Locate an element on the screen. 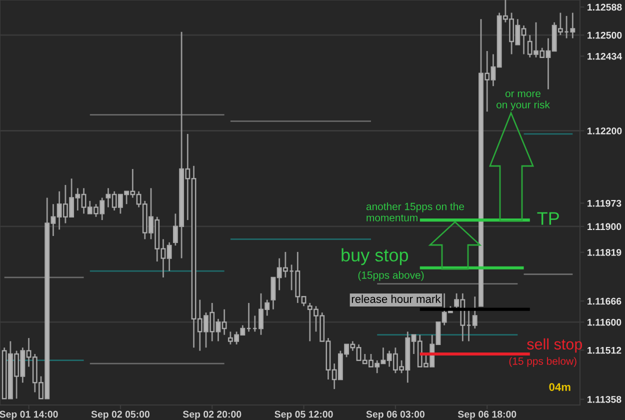 The width and height of the screenshot is (625, 420). annotation: 04m is located at coordinates (559, 387).